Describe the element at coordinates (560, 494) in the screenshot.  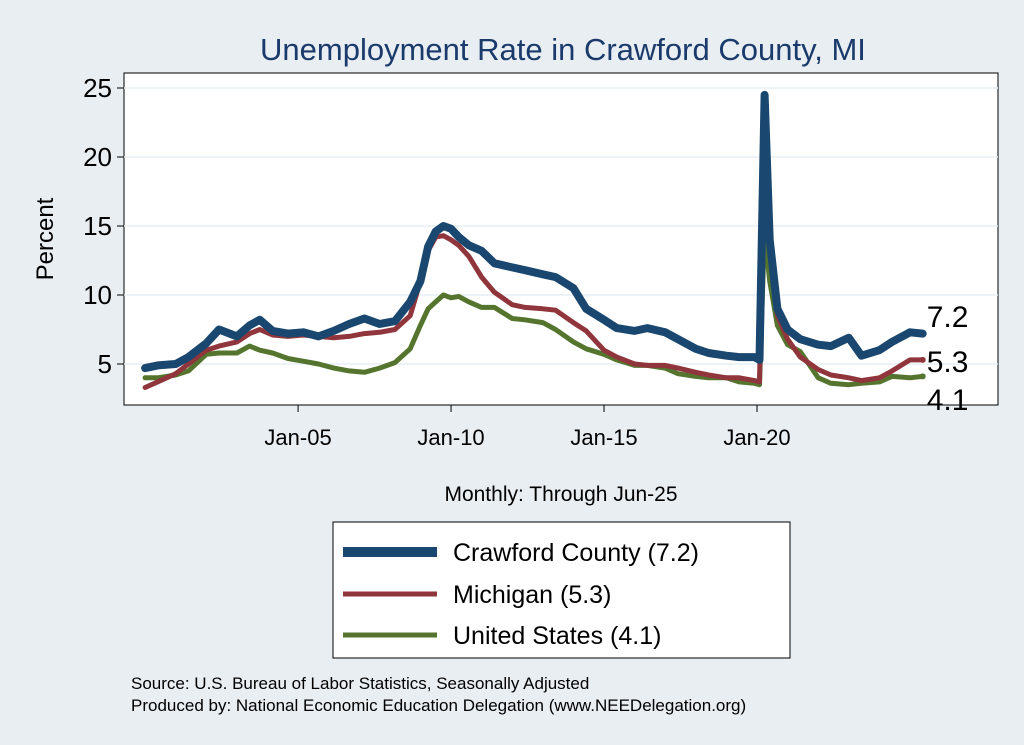
I see `x-axis-label: Monthly: Through Jun-25` at that location.